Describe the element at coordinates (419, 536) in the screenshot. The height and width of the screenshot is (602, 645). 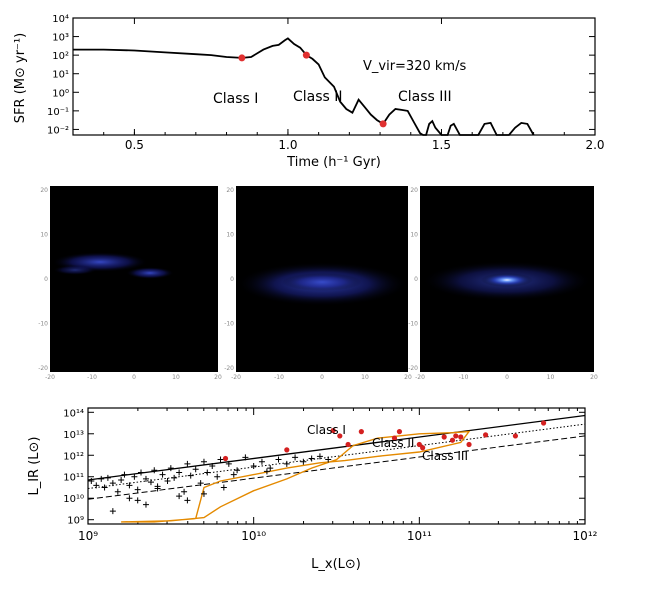
I see `lir-x-tick-label: 10¹¹` at that location.